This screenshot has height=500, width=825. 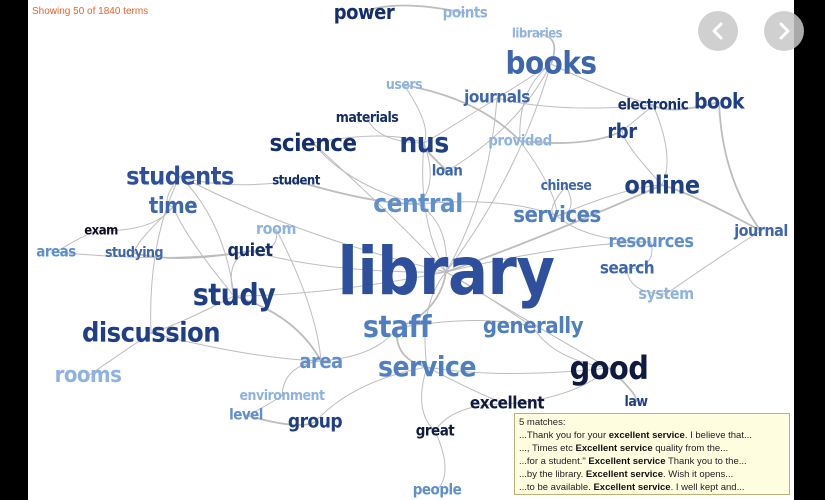 I want to click on edge-service-great, so click(x=428, y=399).